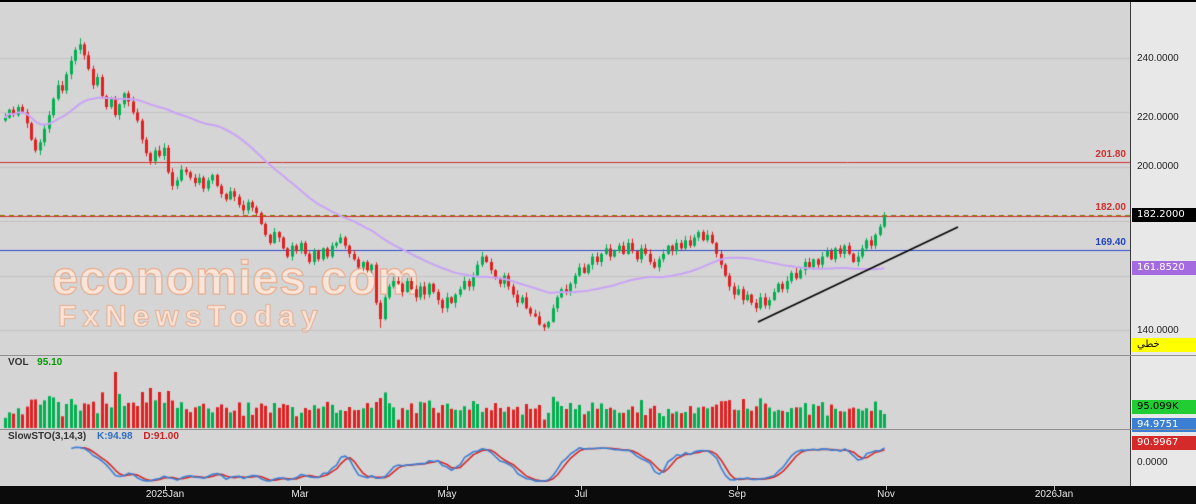 Image resolution: width=1196 pixels, height=504 pixels. What do you see at coordinates (1164, 215) in the screenshot?
I see `axis-current-price: 182.2000` at bounding box center [1164, 215].